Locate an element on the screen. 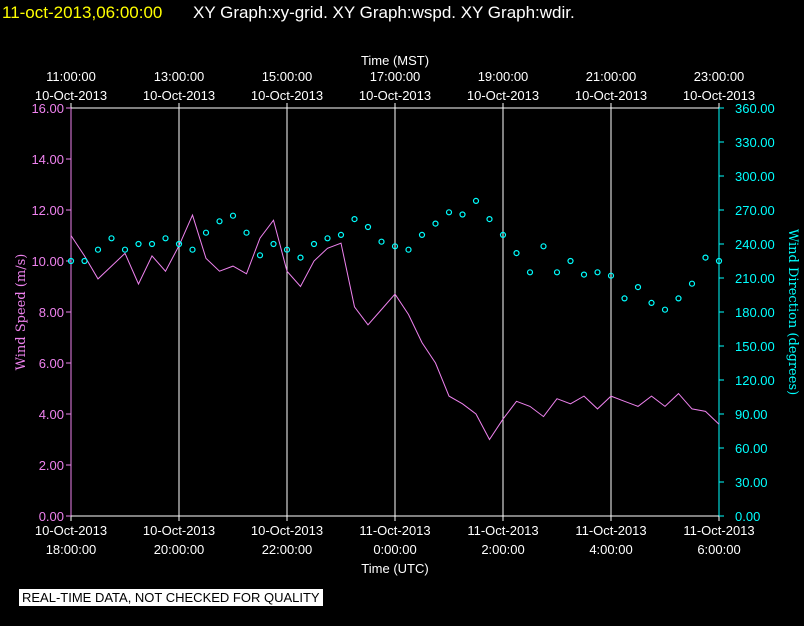  top-tick-time: 17:00:00 is located at coordinates (395, 76).